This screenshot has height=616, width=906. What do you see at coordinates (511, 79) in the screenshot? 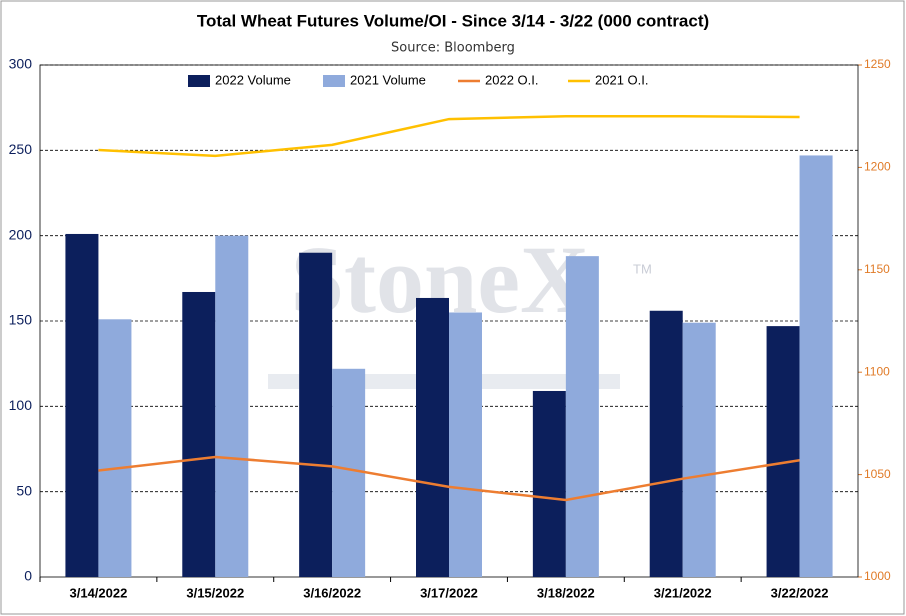
I see `legend-label: 2022 O.I.` at bounding box center [511, 79].